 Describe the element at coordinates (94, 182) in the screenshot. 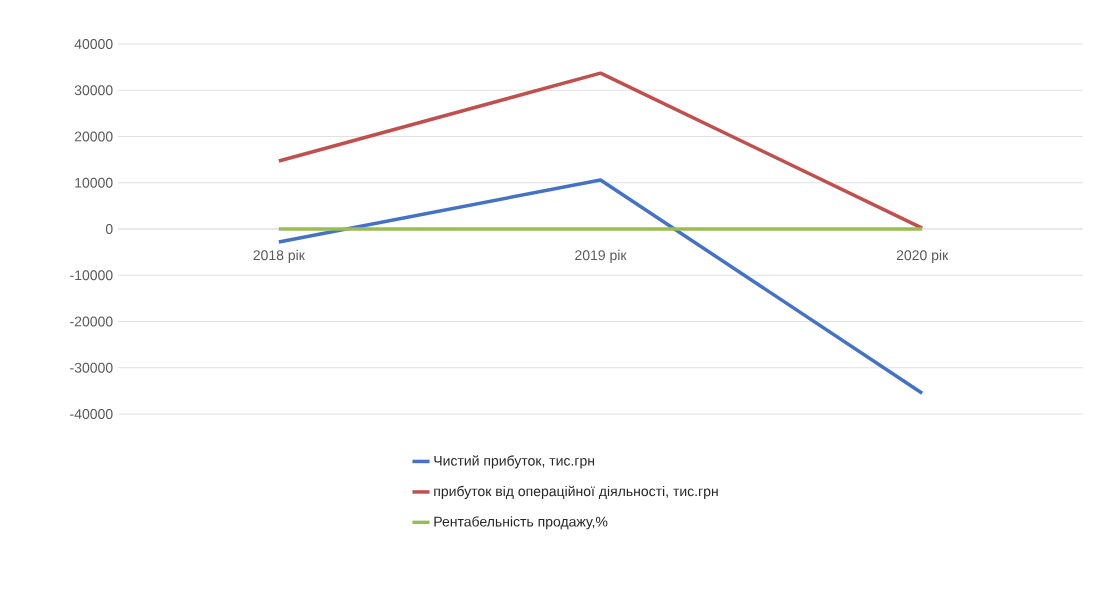

I see `y-tick-label: 10000` at that location.